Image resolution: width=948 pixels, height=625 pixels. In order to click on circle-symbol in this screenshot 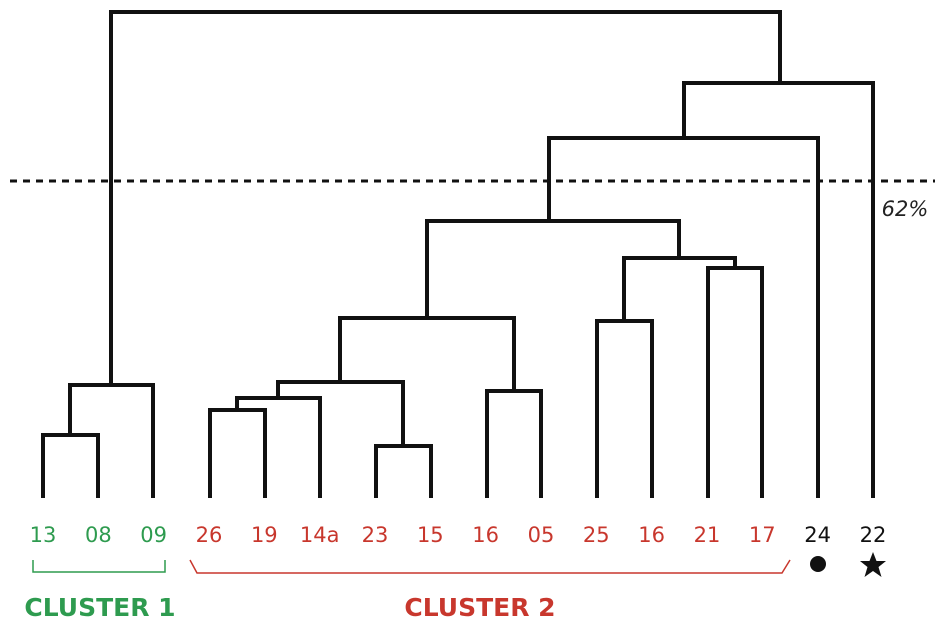, I will do `click(818, 564)`.